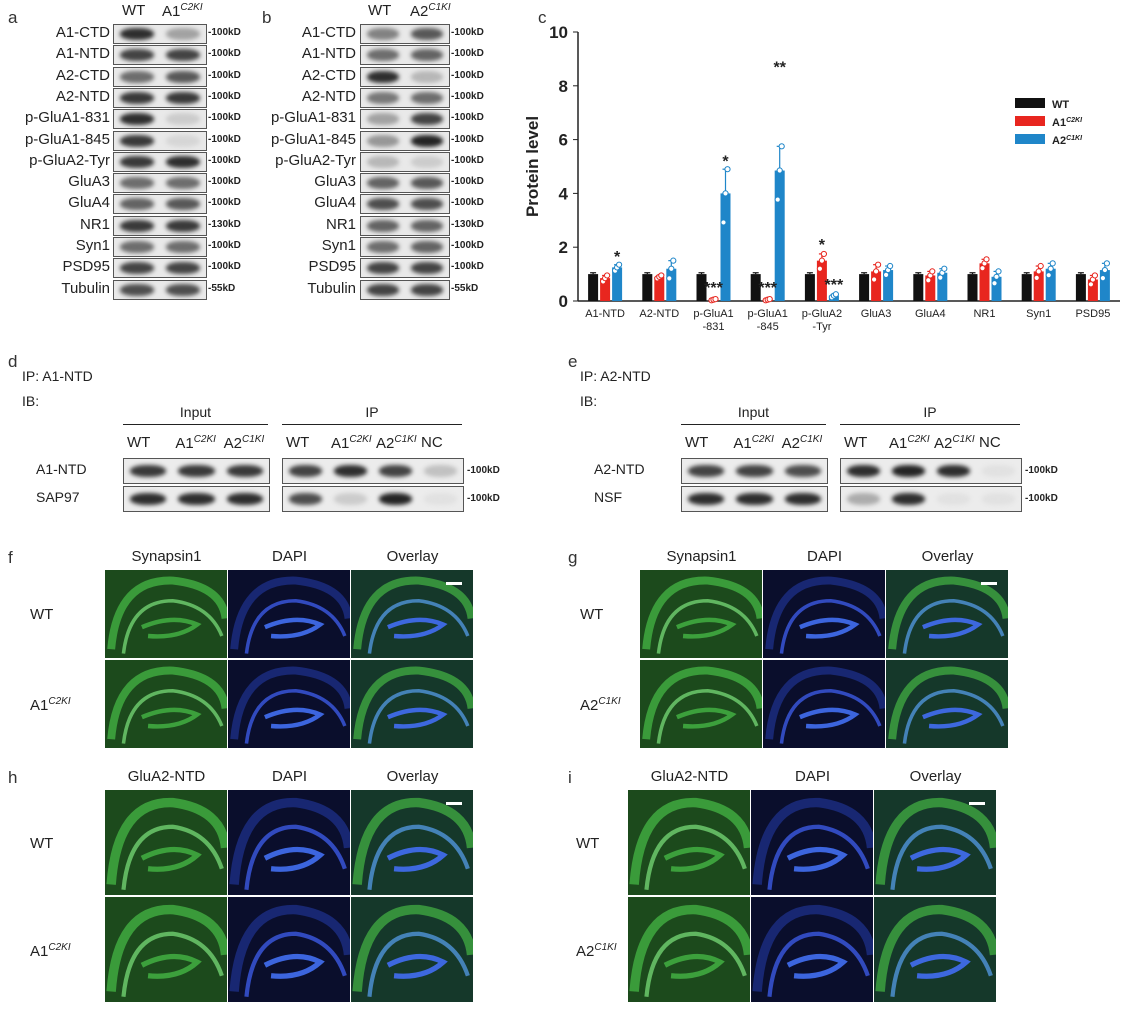 The image size is (1135, 1015). I want to click on blot_b-row-label: NR1, so click(340, 224).